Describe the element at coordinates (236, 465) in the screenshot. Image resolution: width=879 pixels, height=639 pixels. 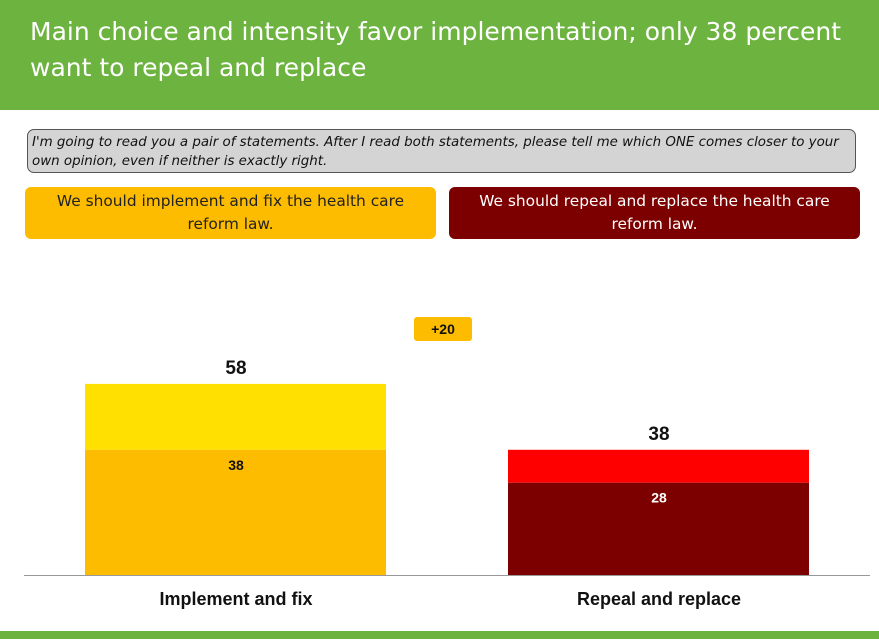
I see `label-implement-intense: 38` at that location.